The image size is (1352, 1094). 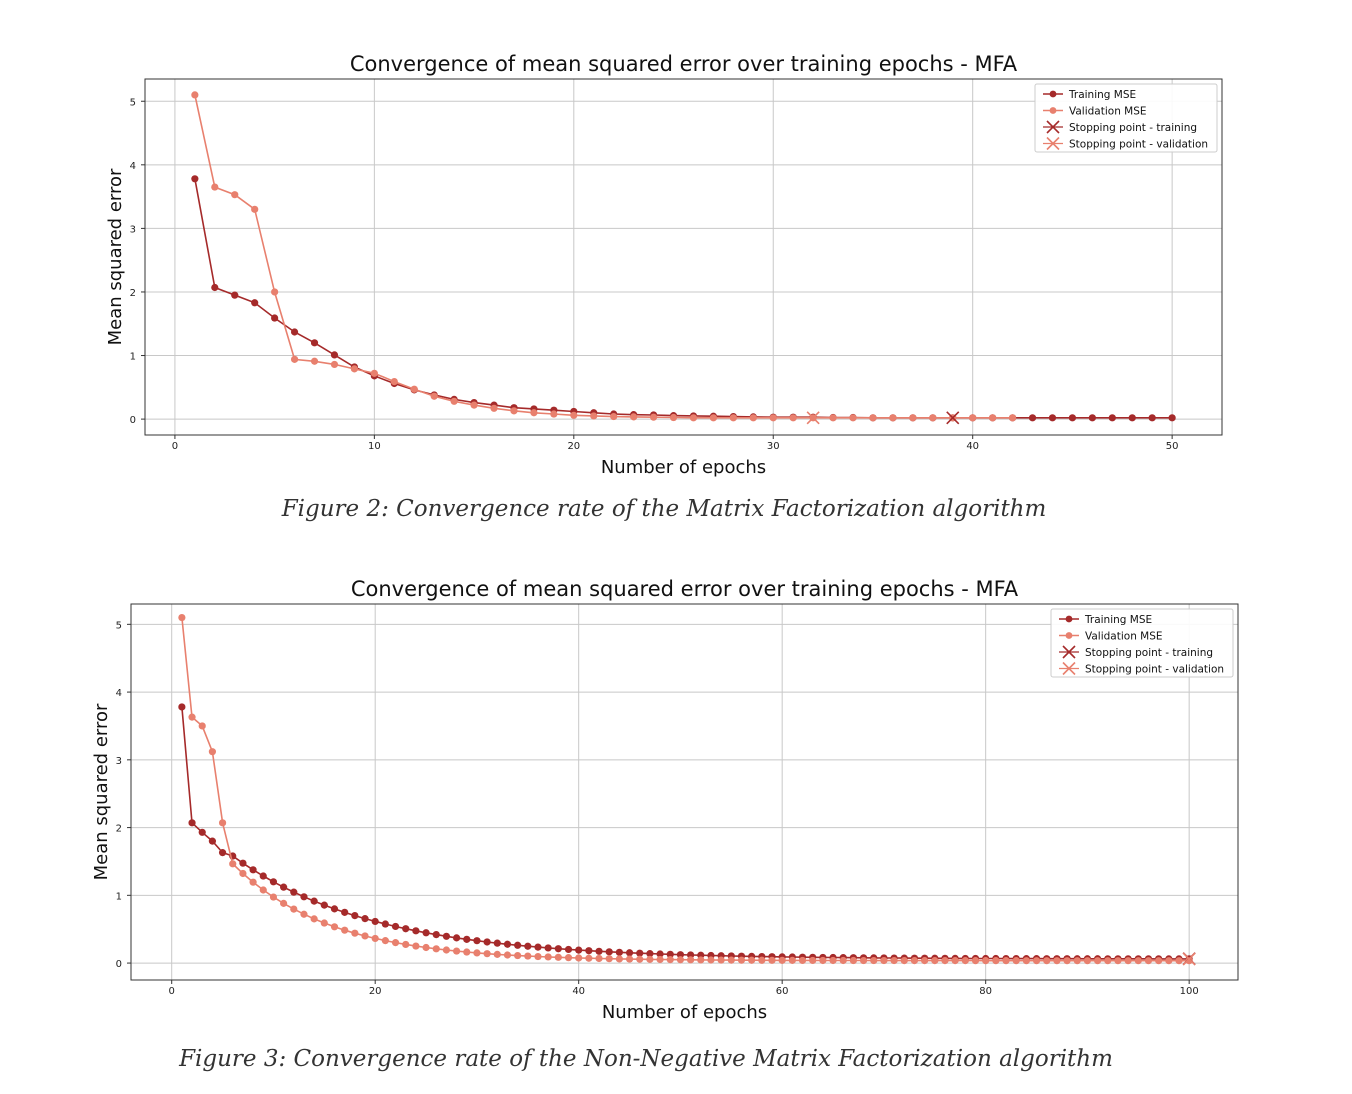 What do you see at coordinates (1053, 127) in the screenshot?
I see `legend-marker-stop-training` at bounding box center [1053, 127].